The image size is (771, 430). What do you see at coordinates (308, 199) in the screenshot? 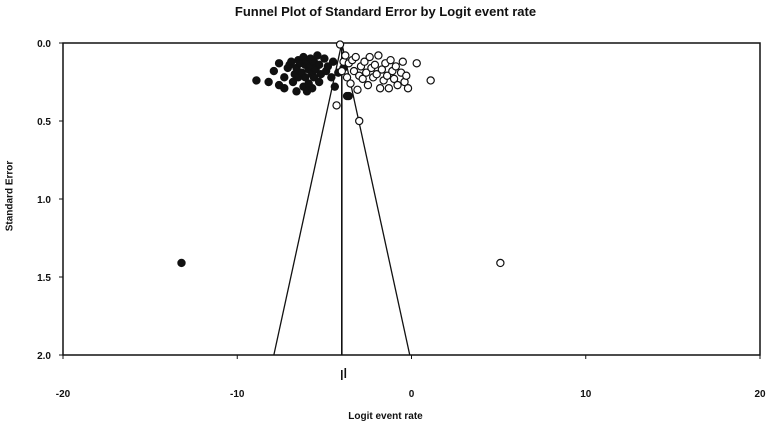
I see `funnel-left-line` at bounding box center [308, 199].